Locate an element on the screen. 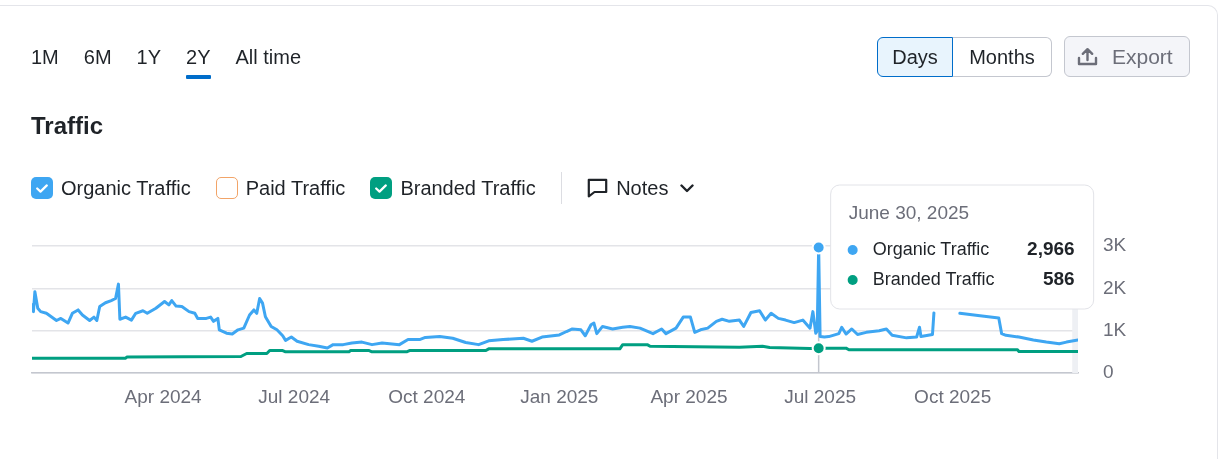 This screenshot has height=459, width=1226. legend-label: Paid Traffic is located at coordinates (295, 188).